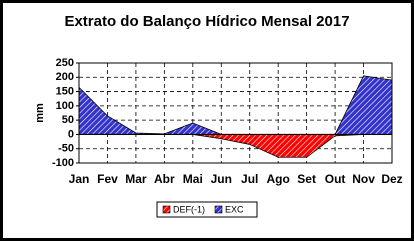 Image resolution: width=414 pixels, height=241 pixels. I want to click on y-tick-label: -50, so click(66, 149).